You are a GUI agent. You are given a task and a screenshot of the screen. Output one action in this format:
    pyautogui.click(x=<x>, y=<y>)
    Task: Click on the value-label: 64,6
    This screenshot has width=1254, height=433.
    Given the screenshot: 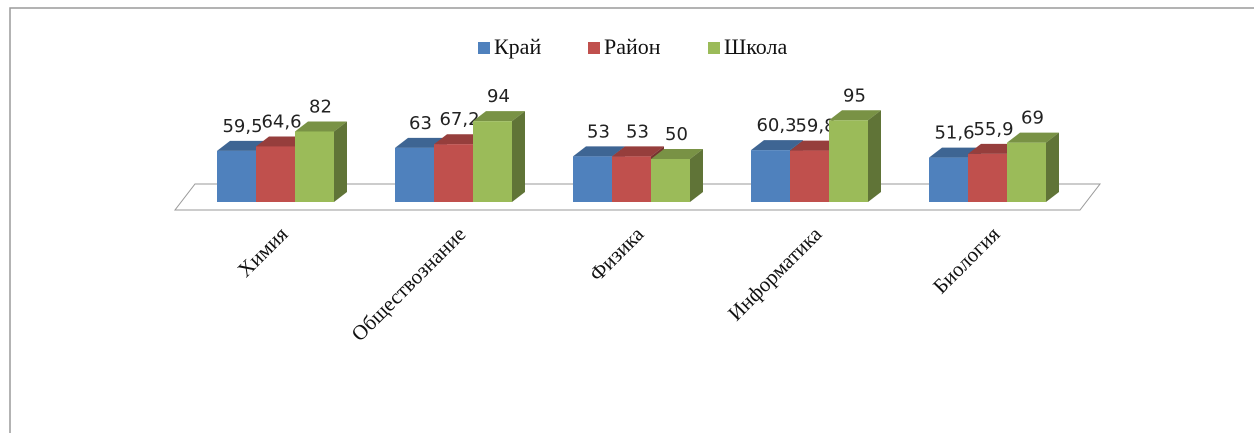 What is the action you would take?
    pyautogui.click(x=281, y=121)
    